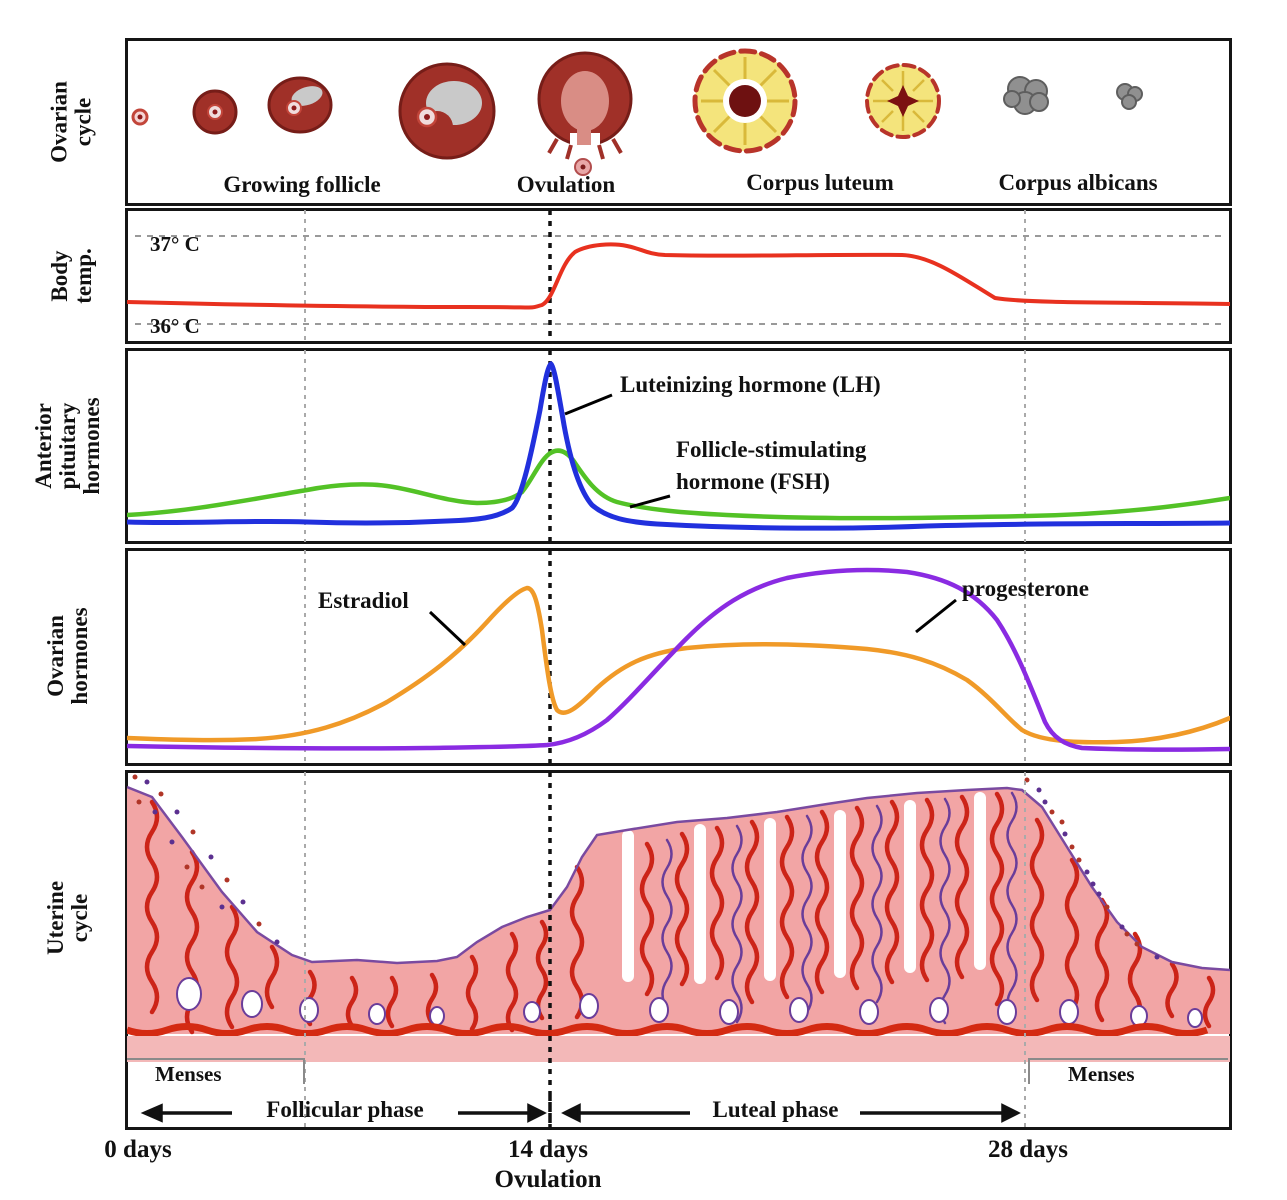 The width and height of the screenshot is (1287, 1200). I want to click on menses-right-bracket-tick, so click(1029, 1071).